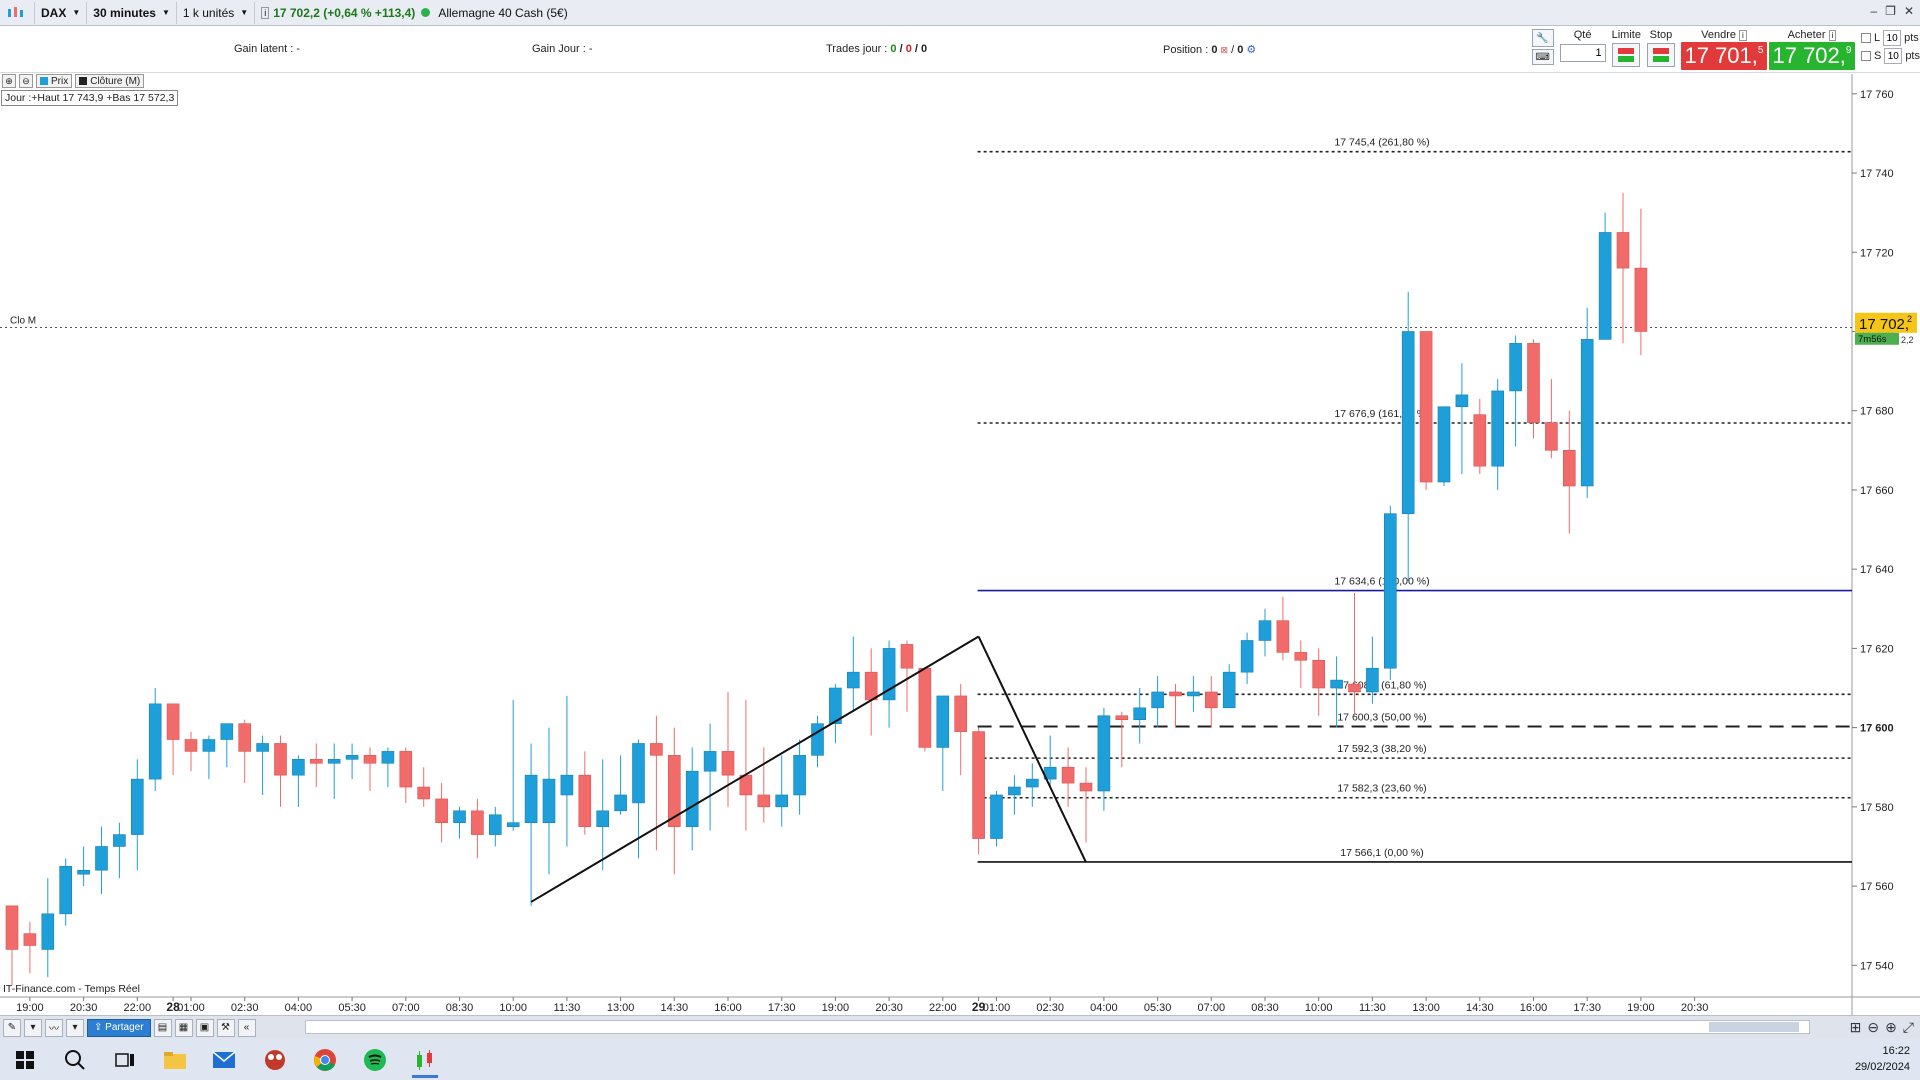 This screenshot has height=1080, width=1920. Describe the element at coordinates (1724, 35) in the screenshot. I see `sell-label: Vendre i` at that location.